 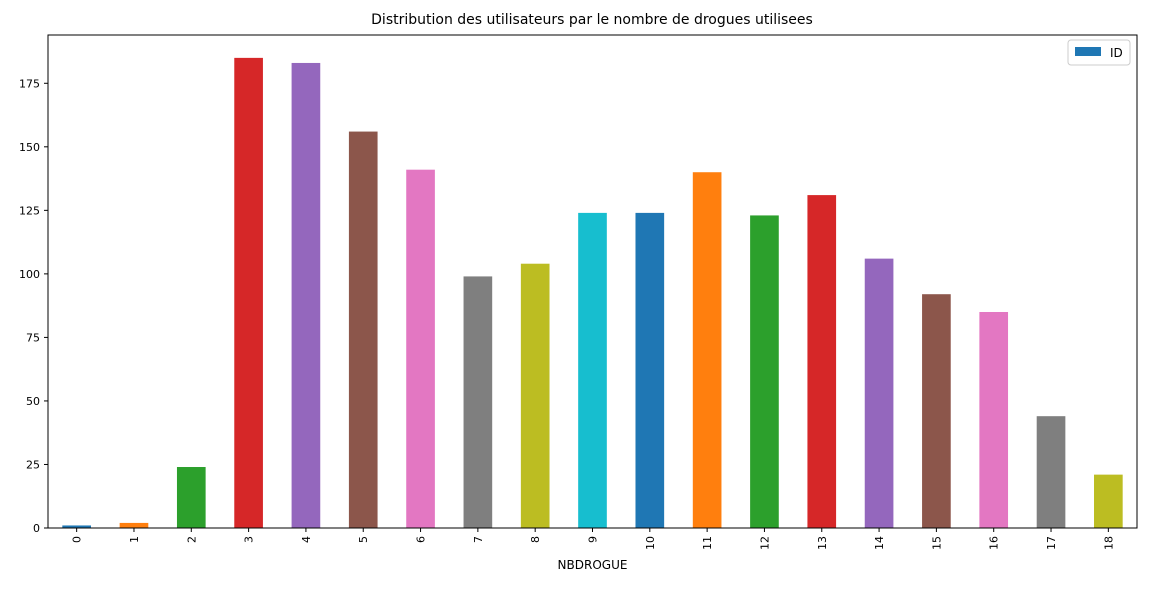 What do you see at coordinates (1108, 543) in the screenshot?
I see `x-tick-label: 18` at bounding box center [1108, 543].